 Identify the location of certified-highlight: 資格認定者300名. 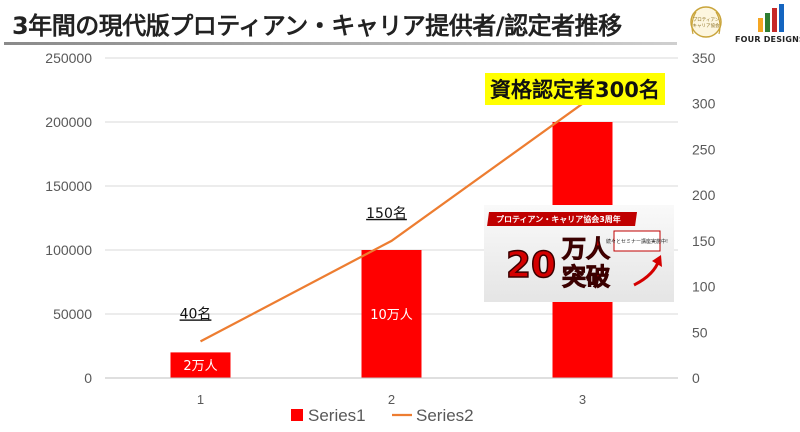
(575, 89).